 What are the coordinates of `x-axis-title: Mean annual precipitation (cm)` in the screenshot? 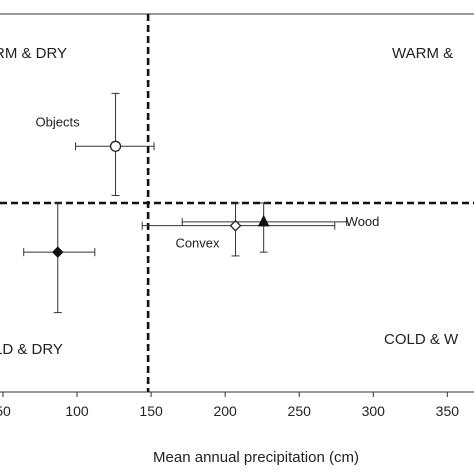 It's located at (256, 457).